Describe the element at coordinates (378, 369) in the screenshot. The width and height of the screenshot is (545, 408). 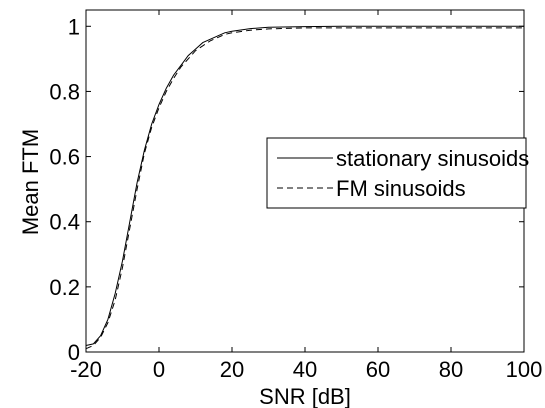
I see `x-tick-label: 60` at that location.